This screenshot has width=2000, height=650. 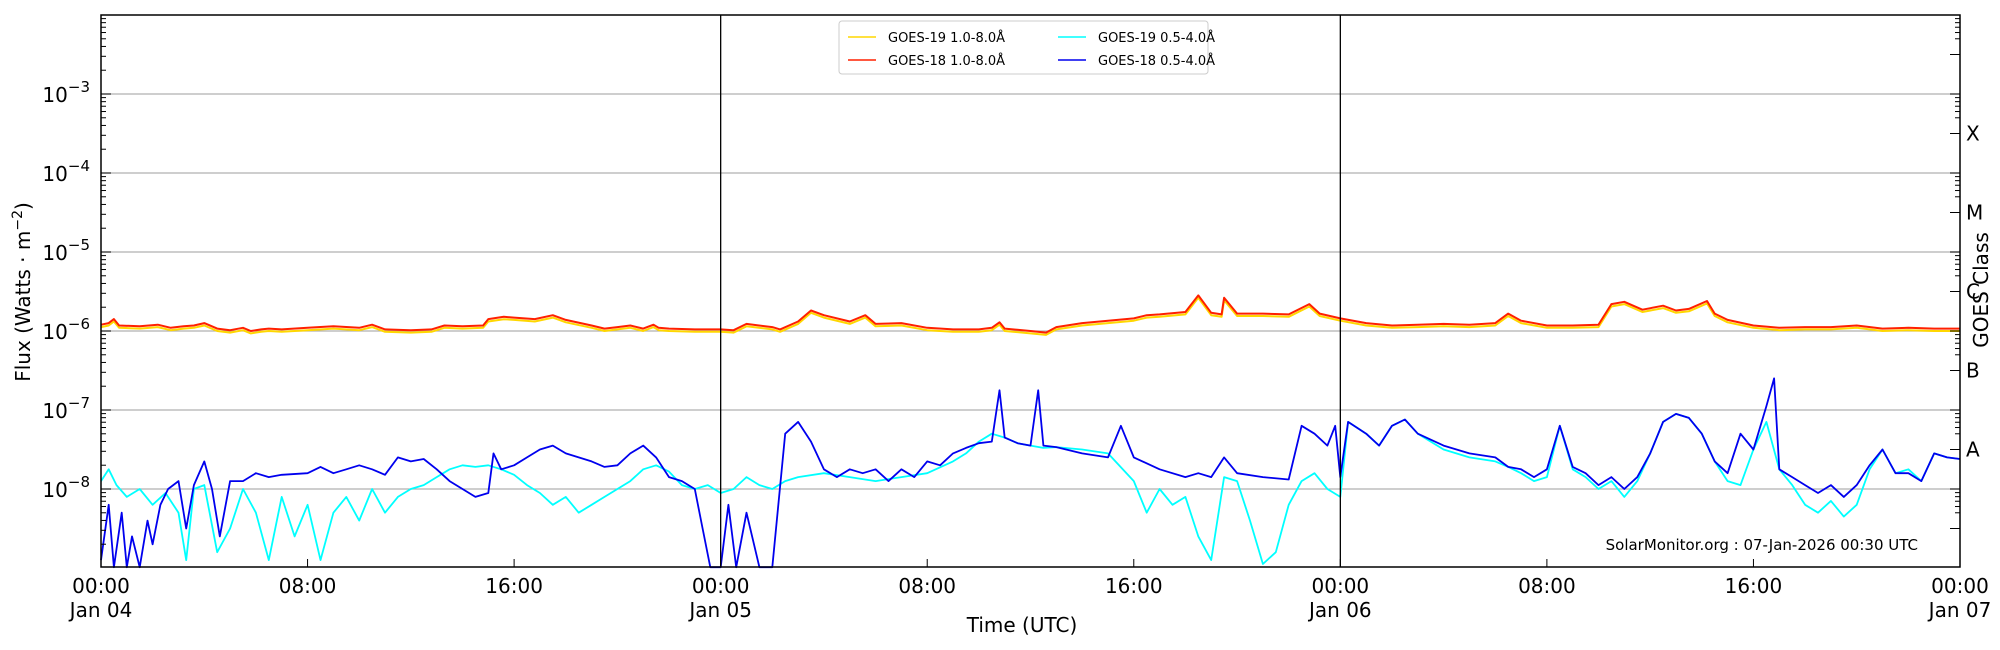 What do you see at coordinates (1973, 134) in the screenshot?
I see `goes-class-label: X` at bounding box center [1973, 134].